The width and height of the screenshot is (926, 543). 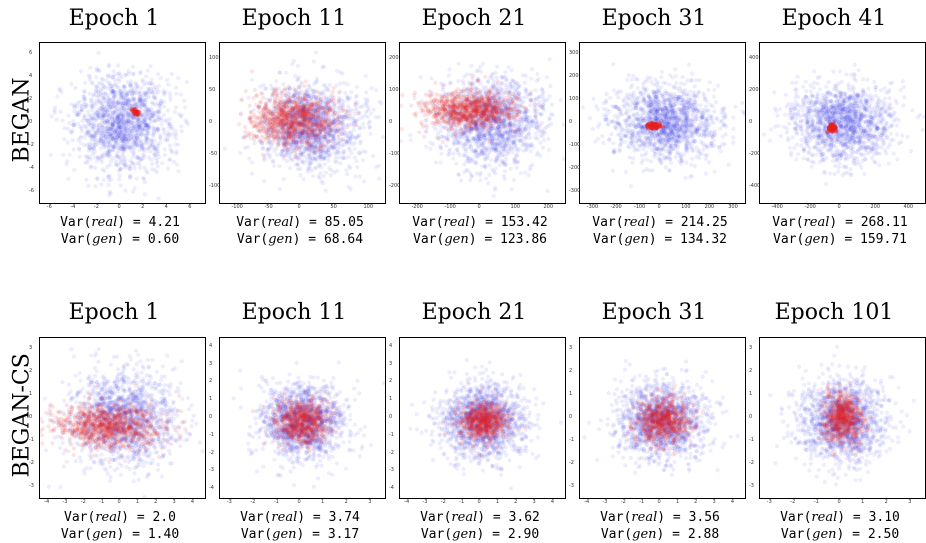 What do you see at coordinates (120, 126) in the screenshot?
I see `real-samples` at bounding box center [120, 126].